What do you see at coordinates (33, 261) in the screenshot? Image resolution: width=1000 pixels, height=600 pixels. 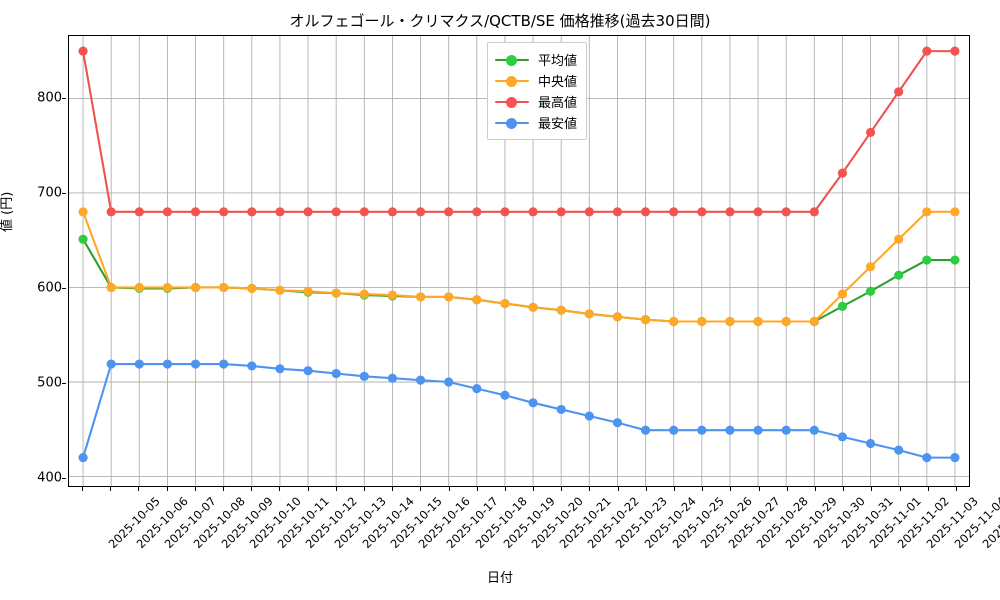 I see `y-axis-ticks: 400 500 600 700 800` at bounding box center [33, 261].